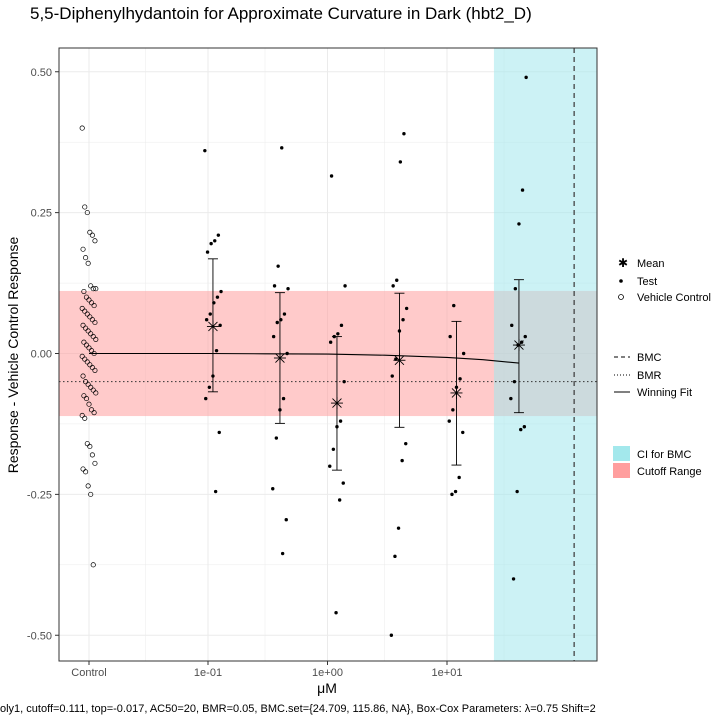 Image resolution: width=720 pixels, height=720 pixels. Describe the element at coordinates (664, 280) in the screenshot. I see `legend-points: ✱ Mean Test Vehicle Control` at that location.